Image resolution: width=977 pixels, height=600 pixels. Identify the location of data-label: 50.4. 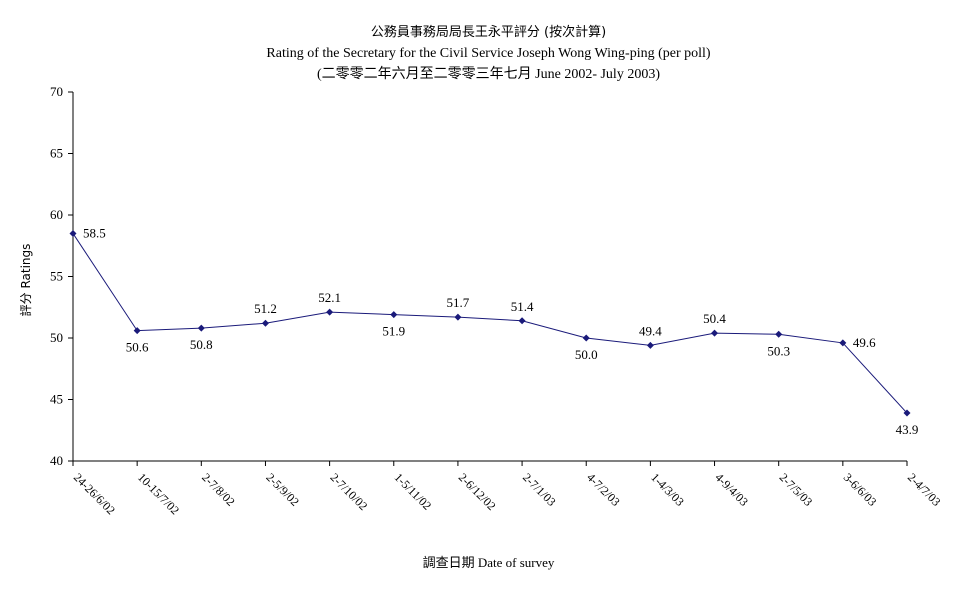
(714, 318).